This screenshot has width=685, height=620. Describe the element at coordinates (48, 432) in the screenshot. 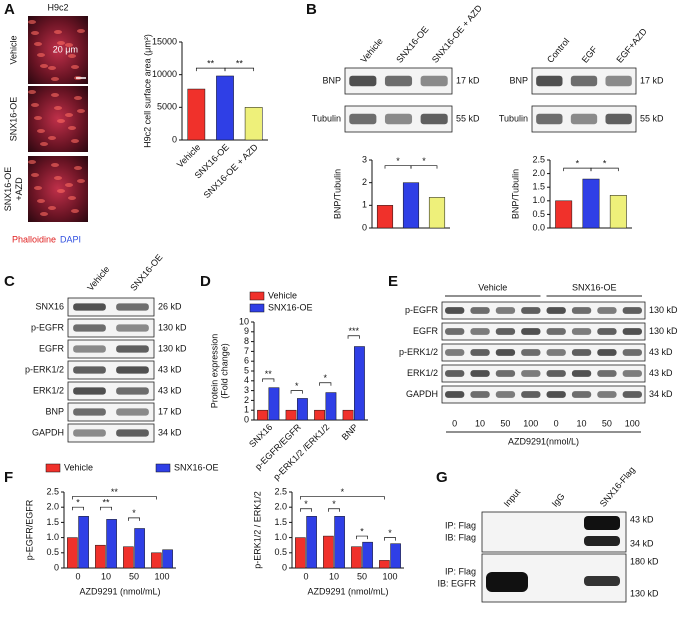

I see `row-label: GAPDH` at that location.